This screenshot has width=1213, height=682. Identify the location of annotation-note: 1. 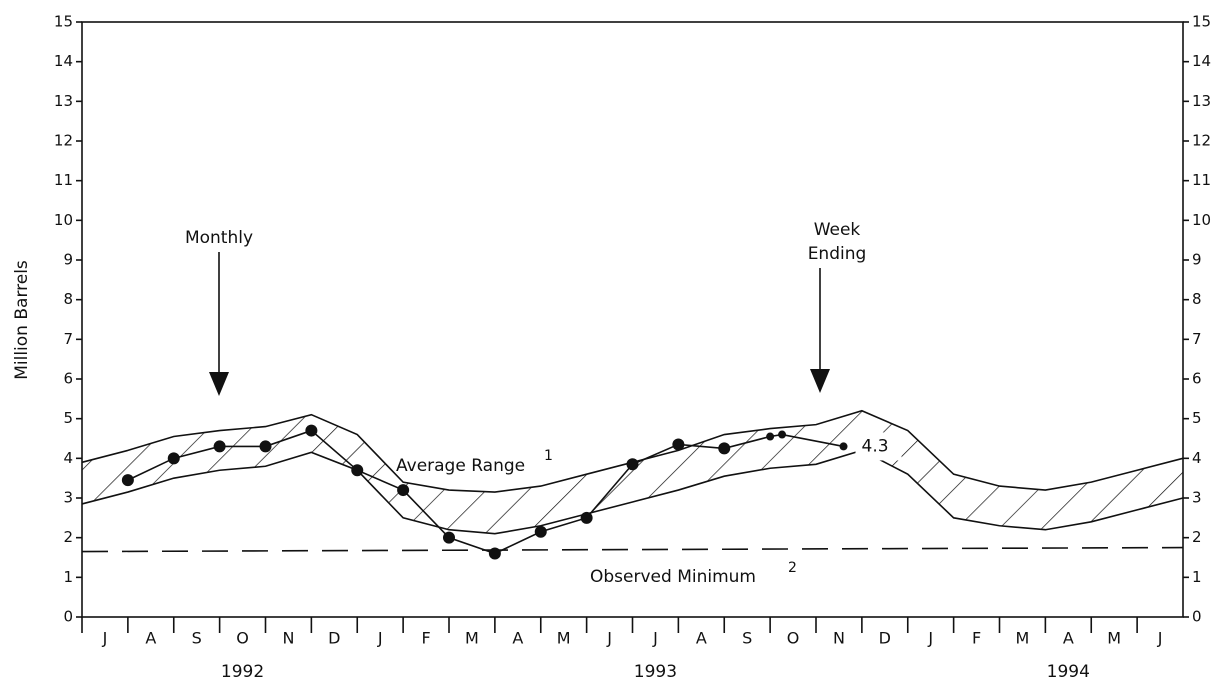
(548, 456).